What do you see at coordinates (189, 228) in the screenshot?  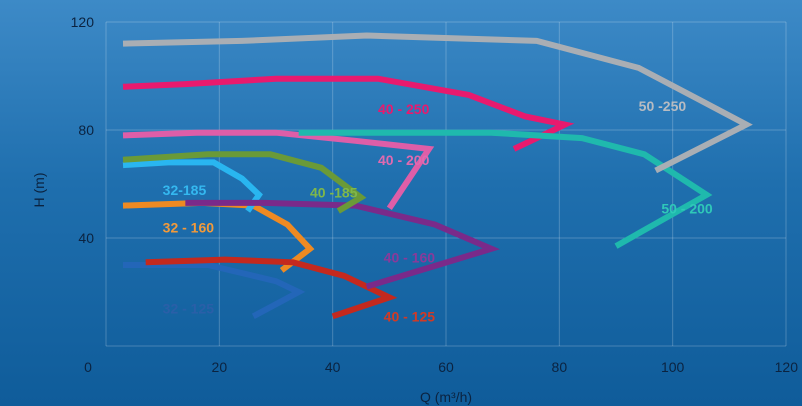 I see `series-label: 32 - 160` at bounding box center [189, 228].